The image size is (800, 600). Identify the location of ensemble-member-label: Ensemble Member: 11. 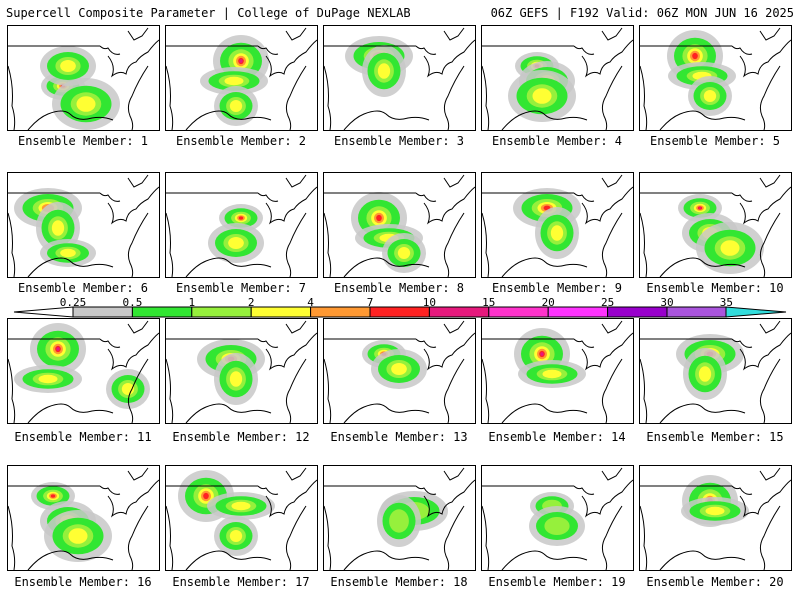
(83, 437).